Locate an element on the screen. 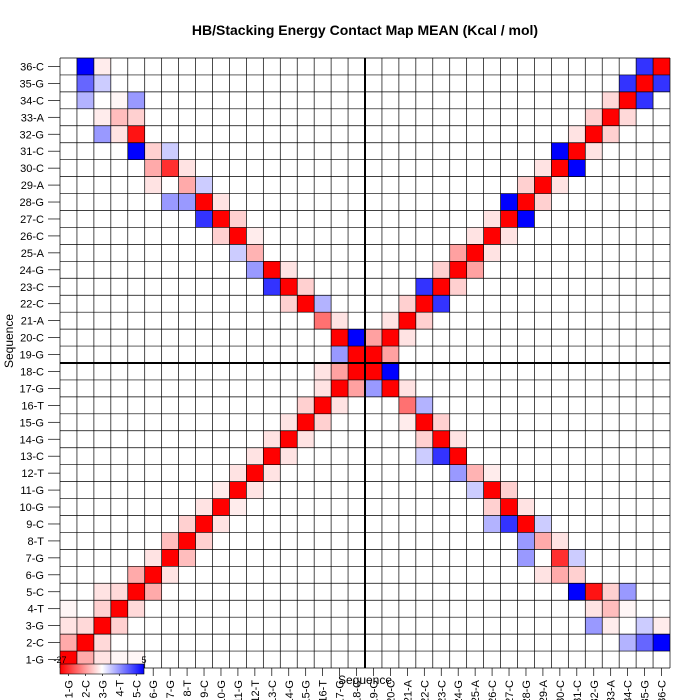  x-tick-label: 9-C is located at coordinates (205, 689).